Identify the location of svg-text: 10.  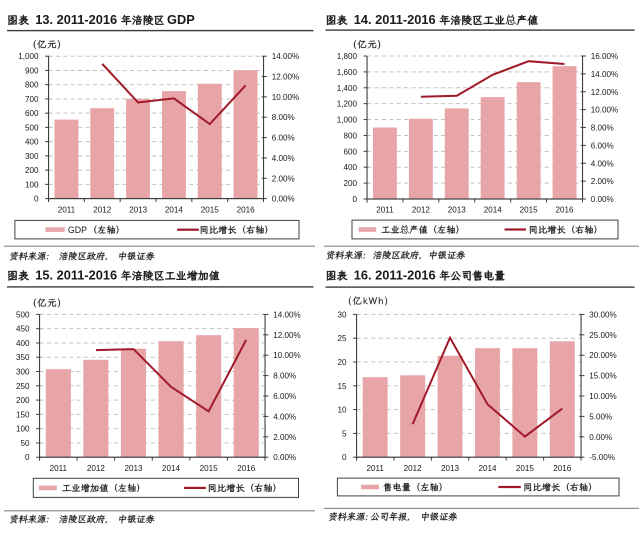
(342, 410).